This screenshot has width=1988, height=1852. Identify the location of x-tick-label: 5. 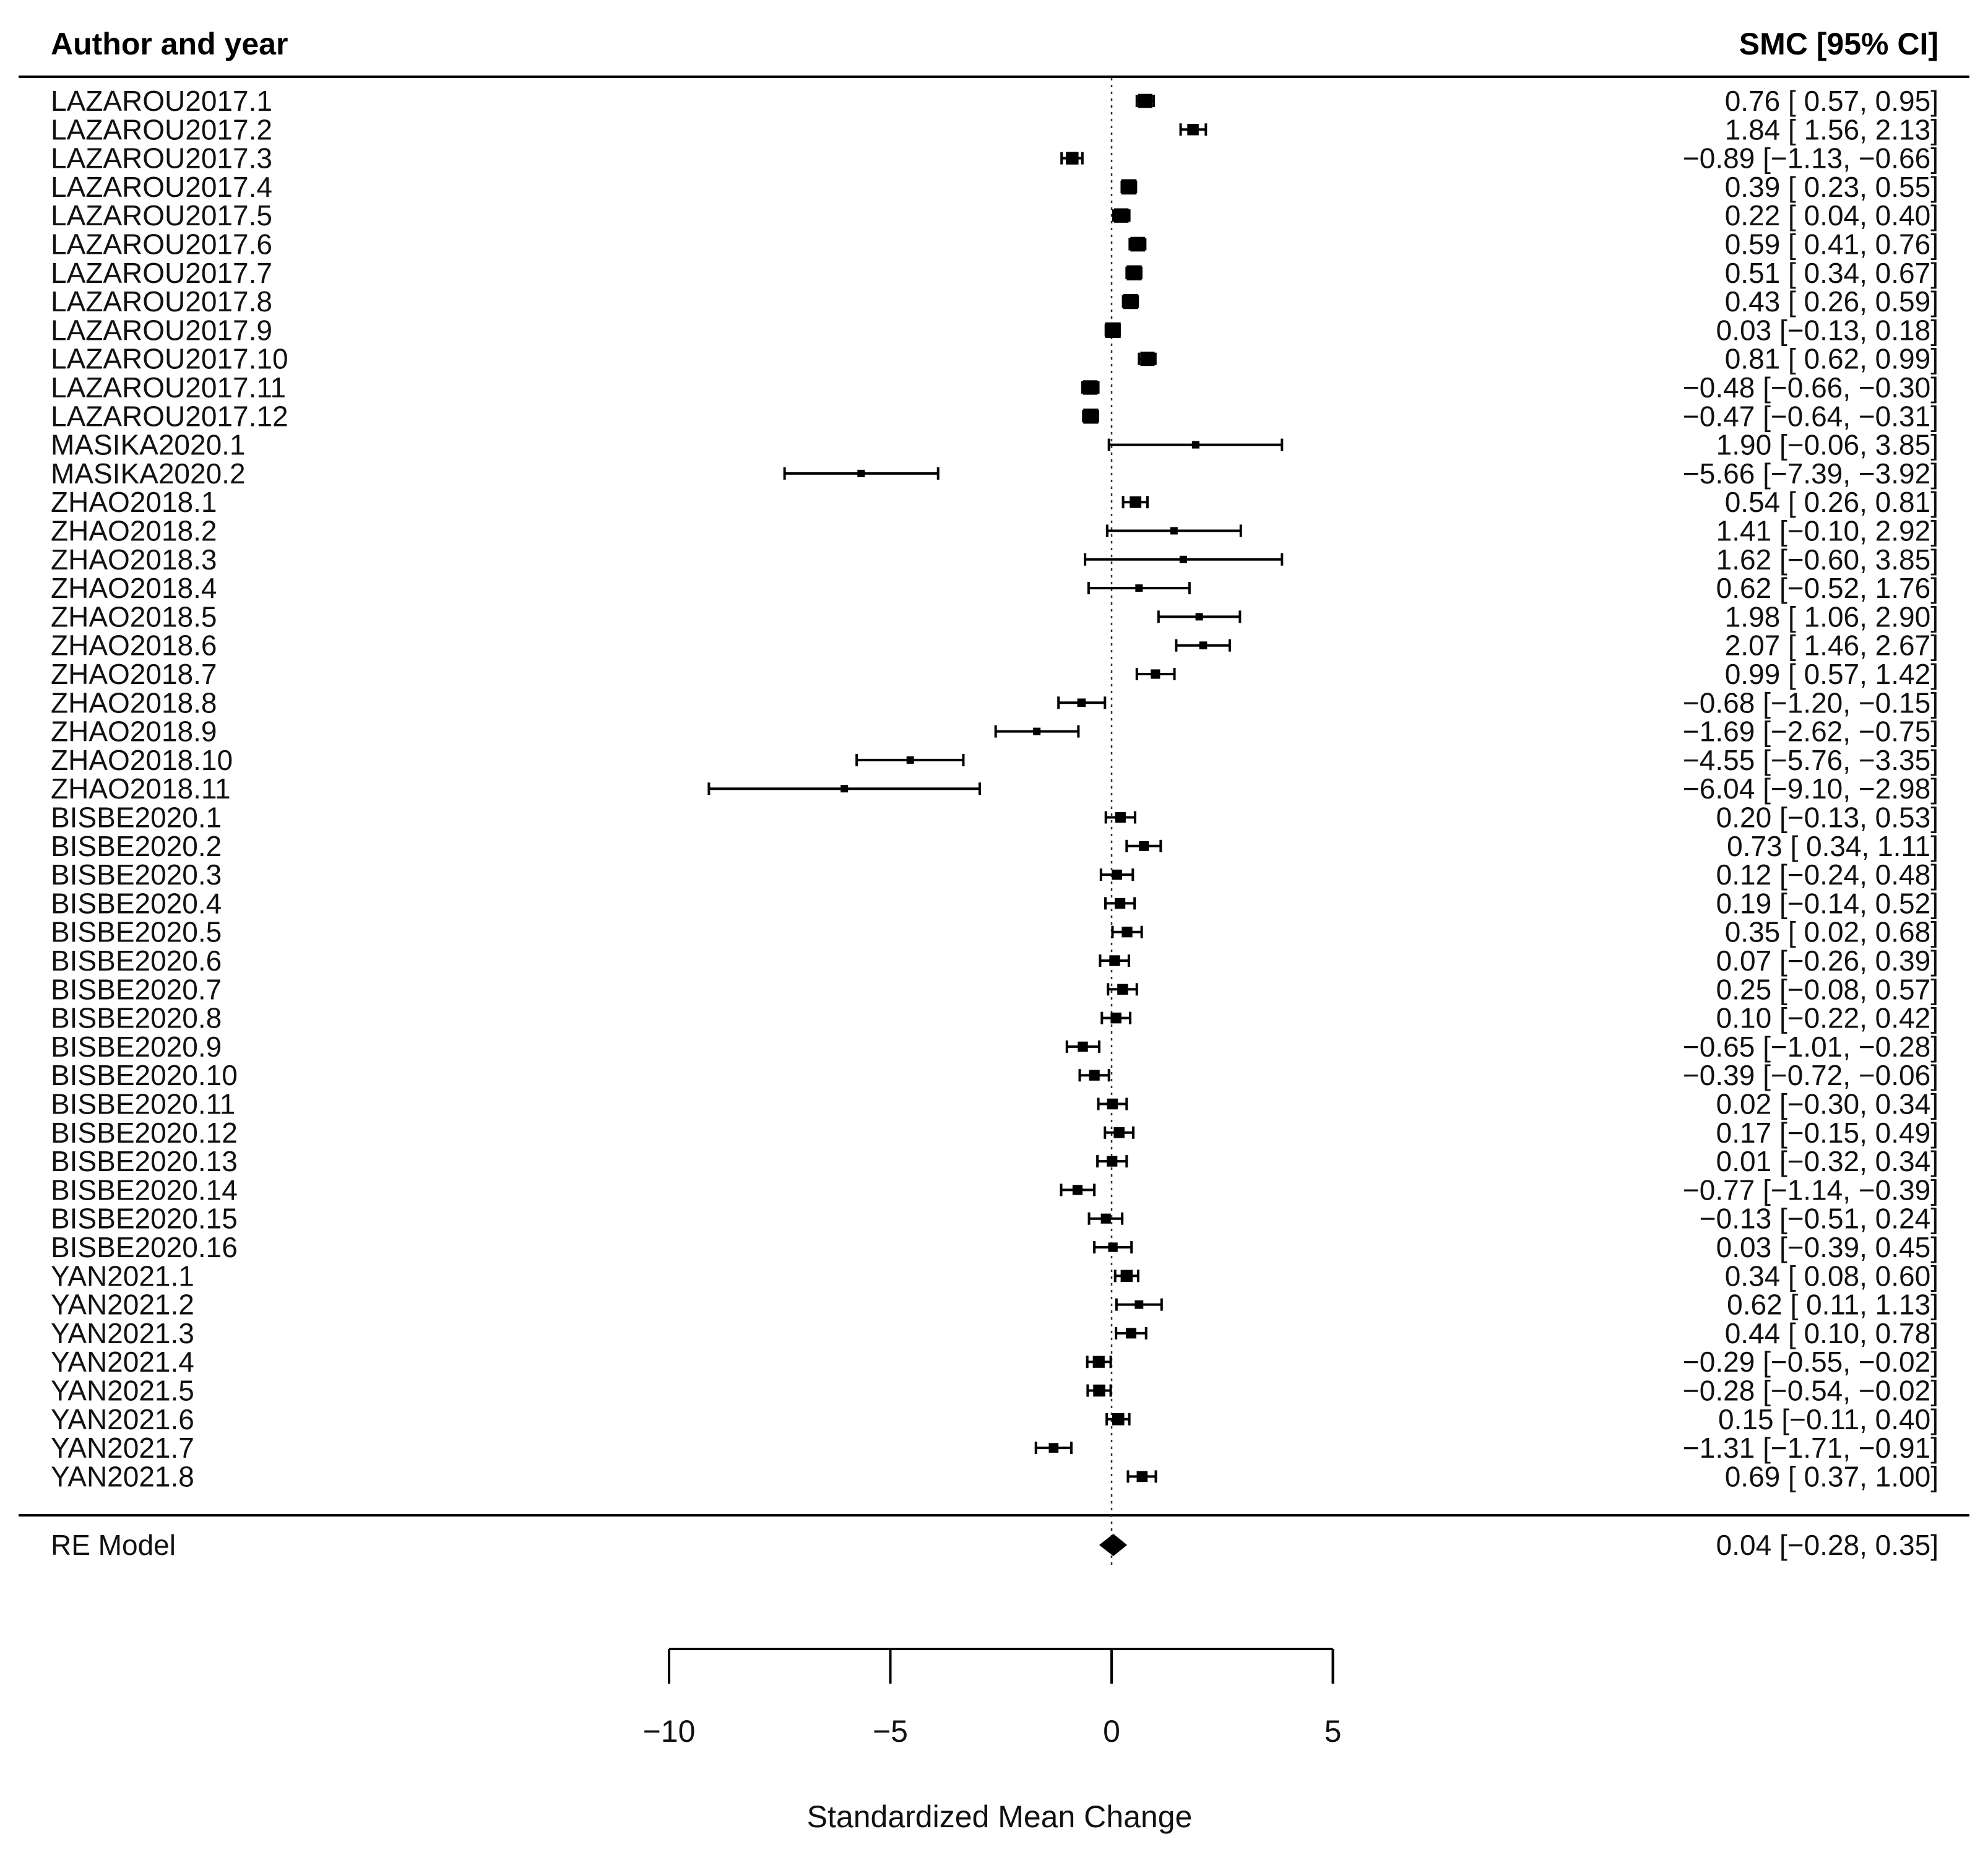
(1334, 1732).